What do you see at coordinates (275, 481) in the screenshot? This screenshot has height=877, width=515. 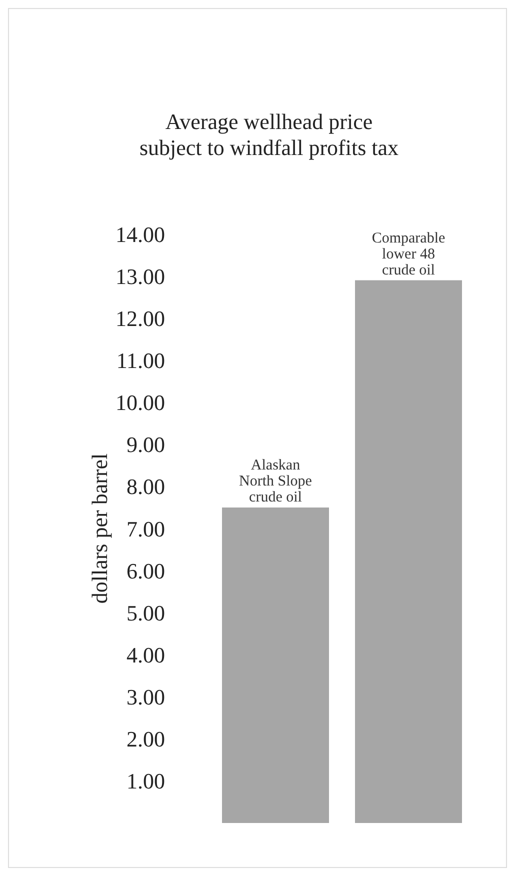 I see `x-tick-label: Alaskan North Slope crude oil` at bounding box center [275, 481].